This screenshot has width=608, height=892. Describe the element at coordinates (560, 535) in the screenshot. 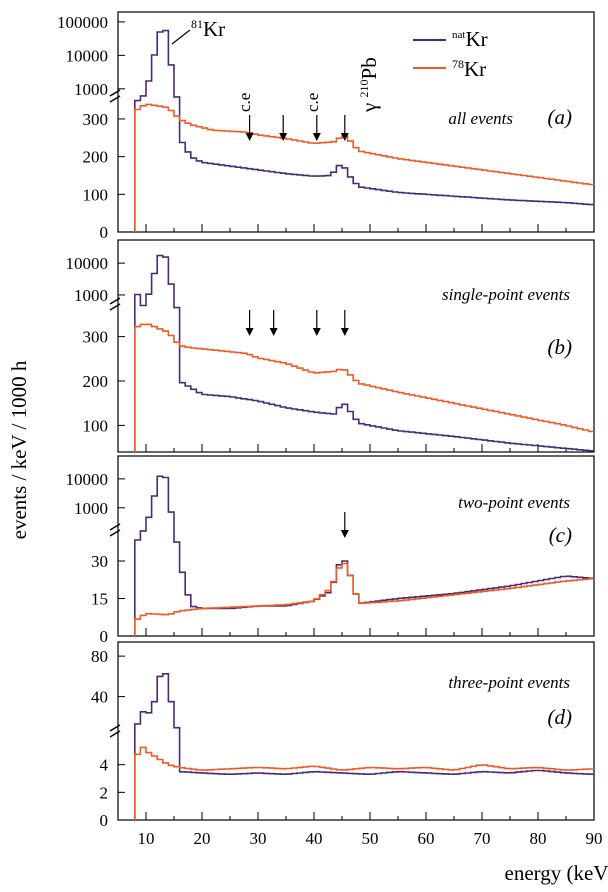

I see `panel-tag: (c)` at that location.